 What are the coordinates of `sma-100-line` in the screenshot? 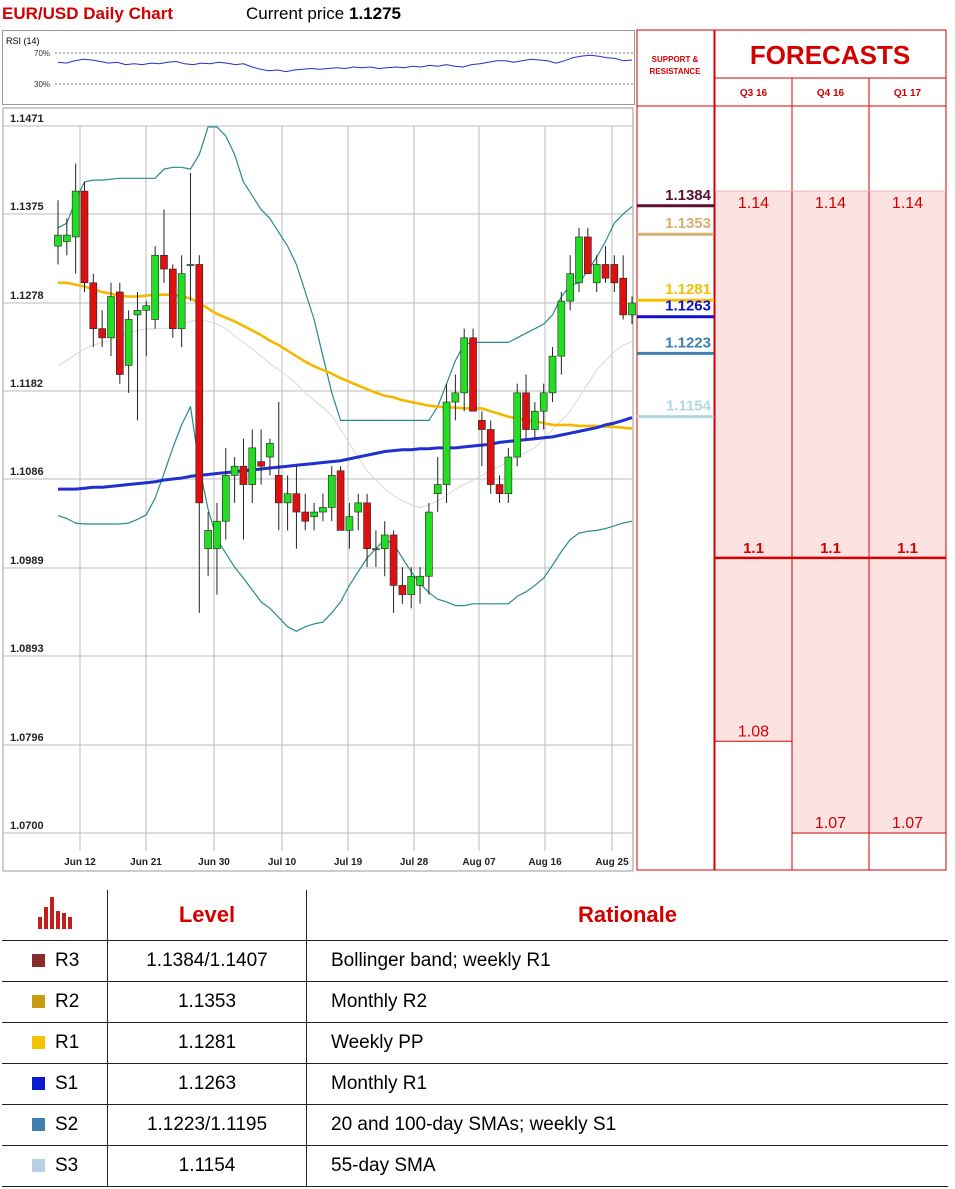 It's located at (345, 453).